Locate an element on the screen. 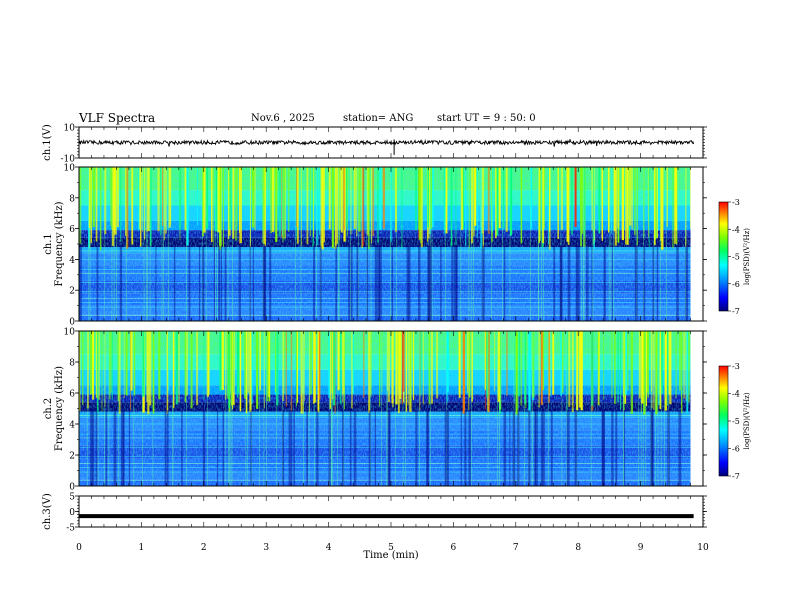 Image resolution: width=792 pixels, height=612 pixels. y-axis-label: Frequency (kHz) is located at coordinates (59, 243).